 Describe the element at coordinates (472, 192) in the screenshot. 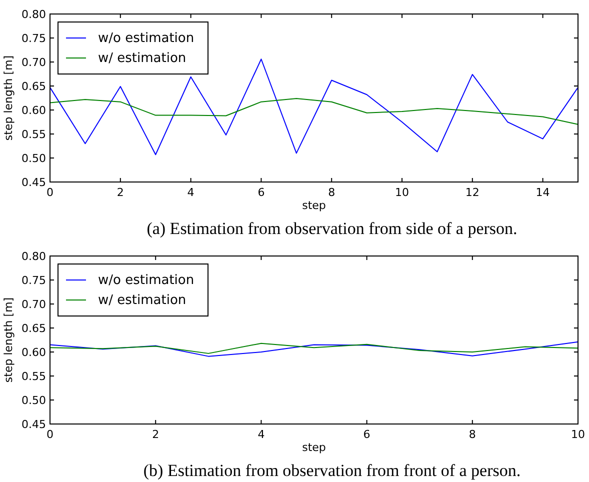

I see `x-tick-label: 12` at that location.